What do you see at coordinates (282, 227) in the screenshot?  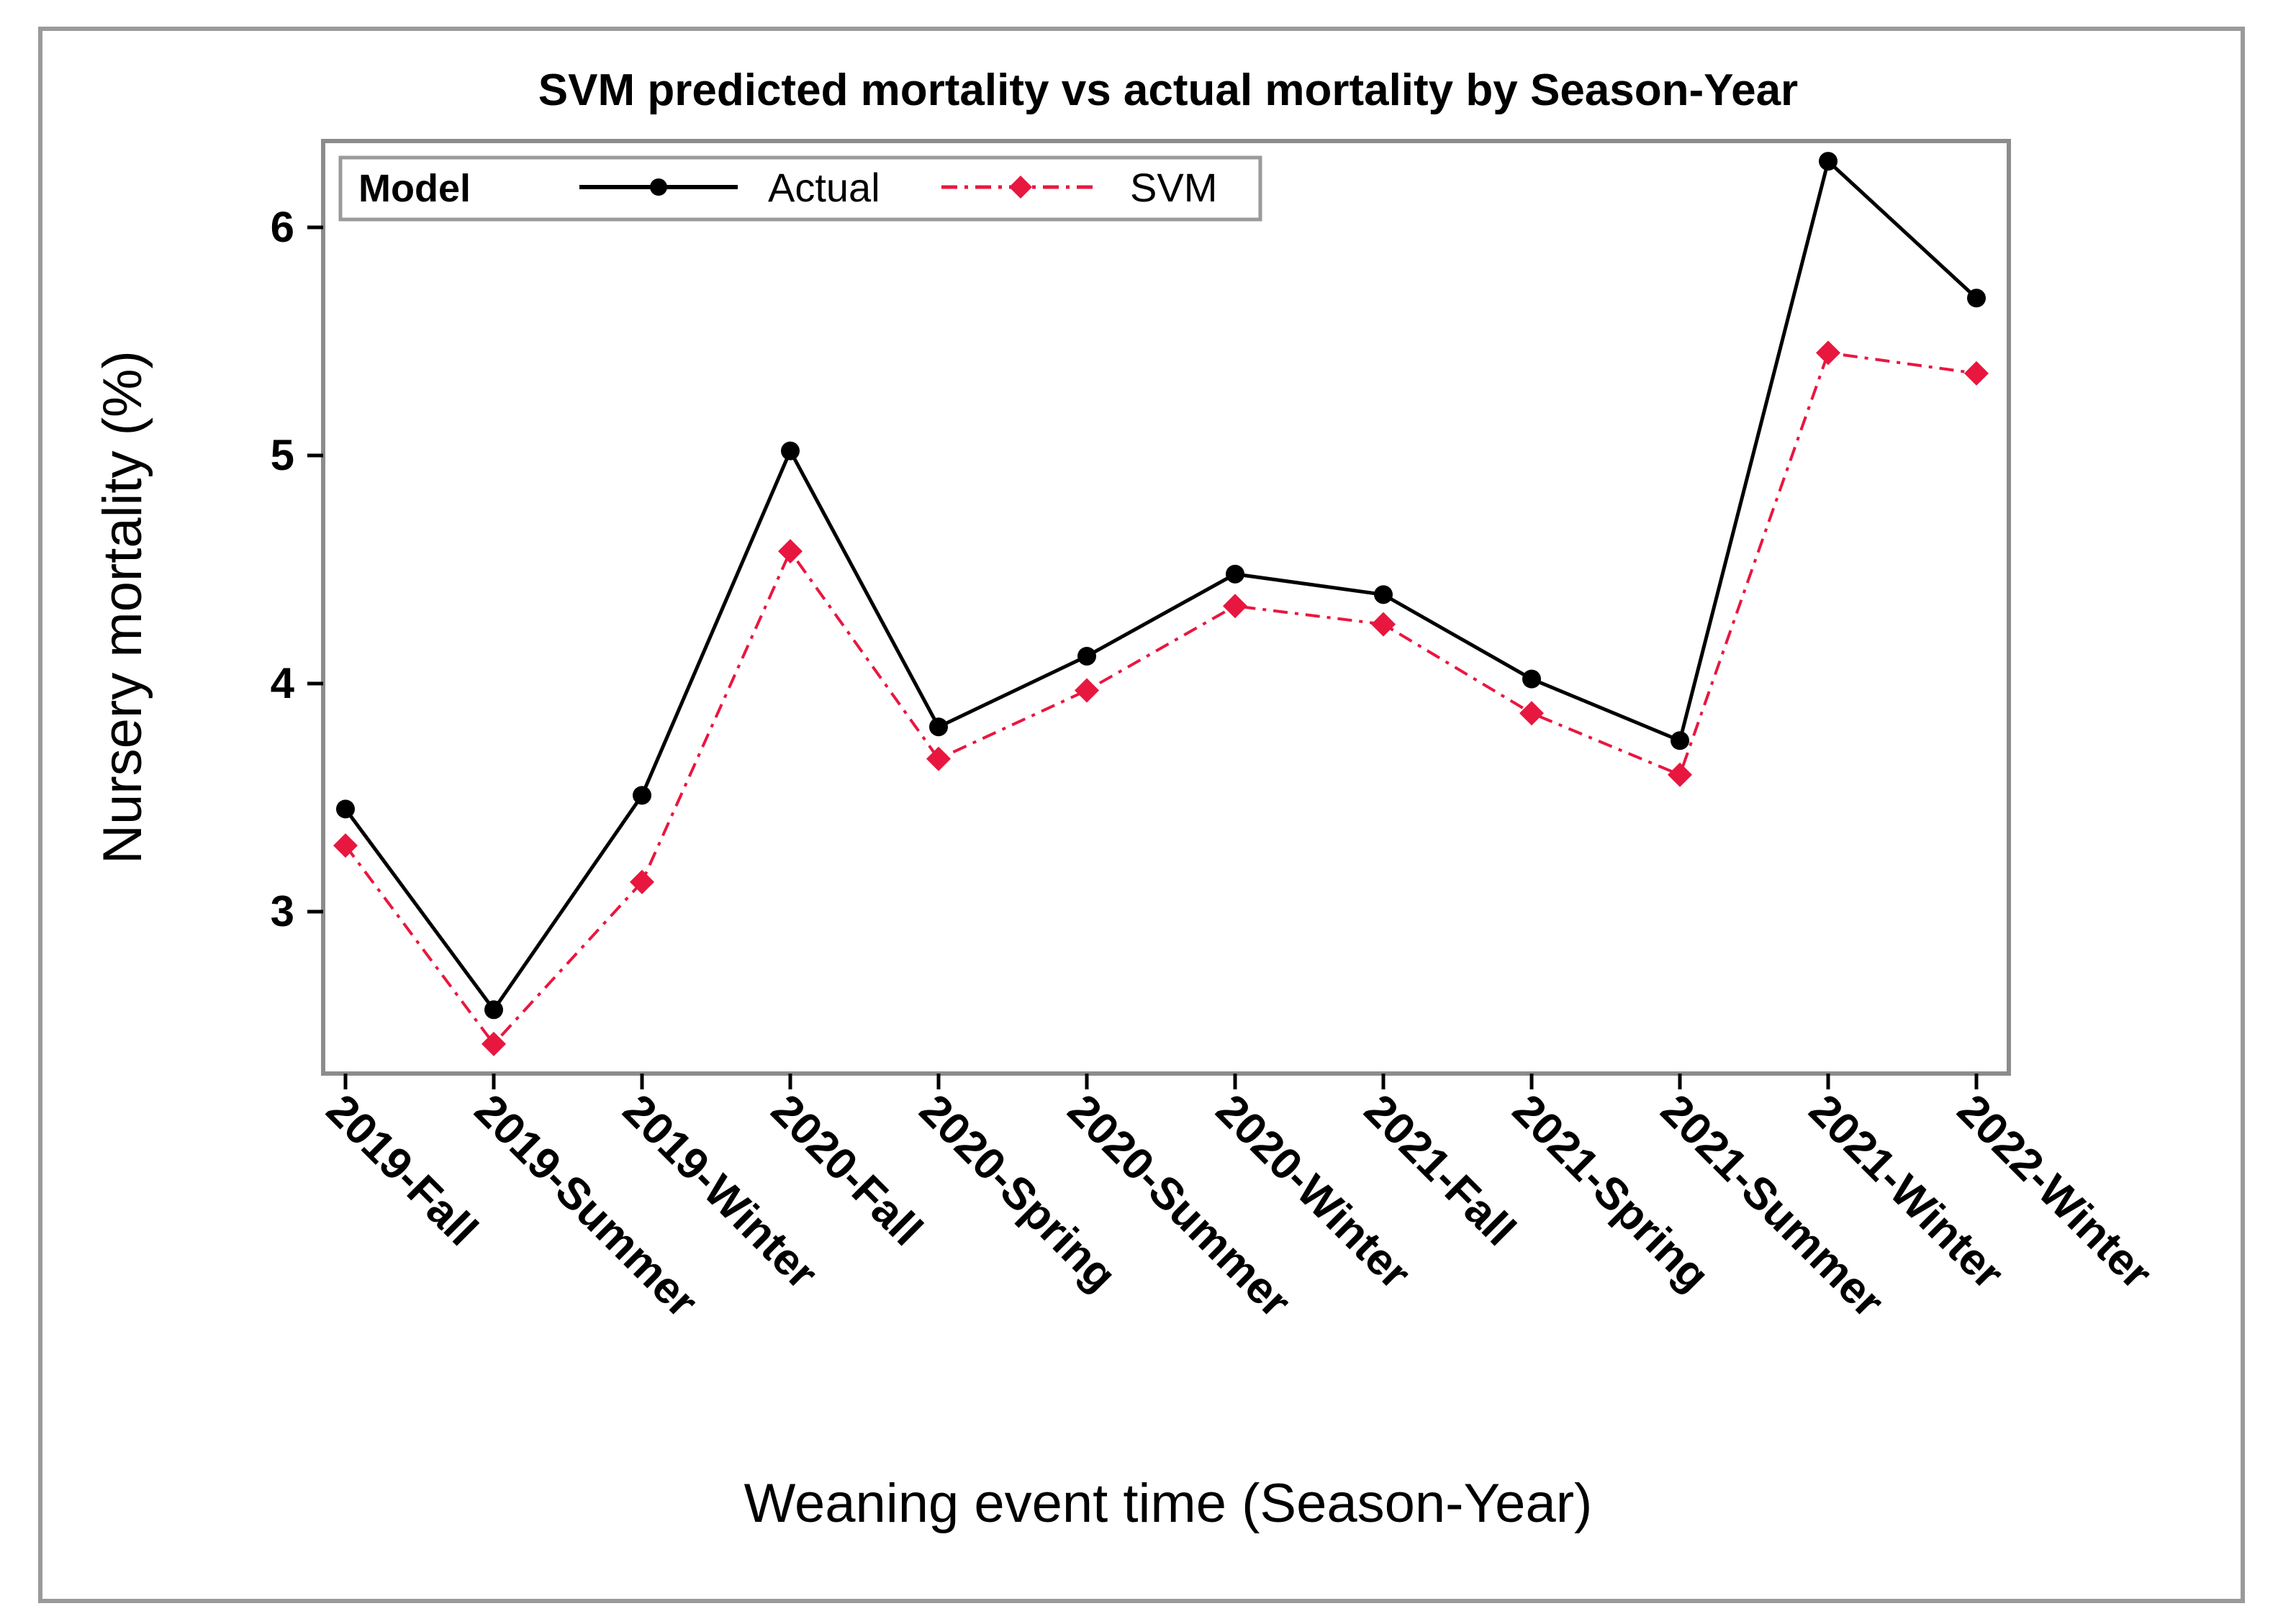 I see `y-tick-label: 6` at bounding box center [282, 227].